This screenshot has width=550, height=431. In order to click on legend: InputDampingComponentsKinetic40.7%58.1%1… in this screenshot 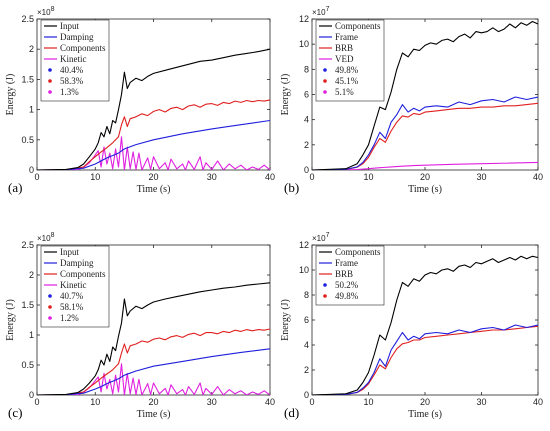, I will do `click(75, 286)`.